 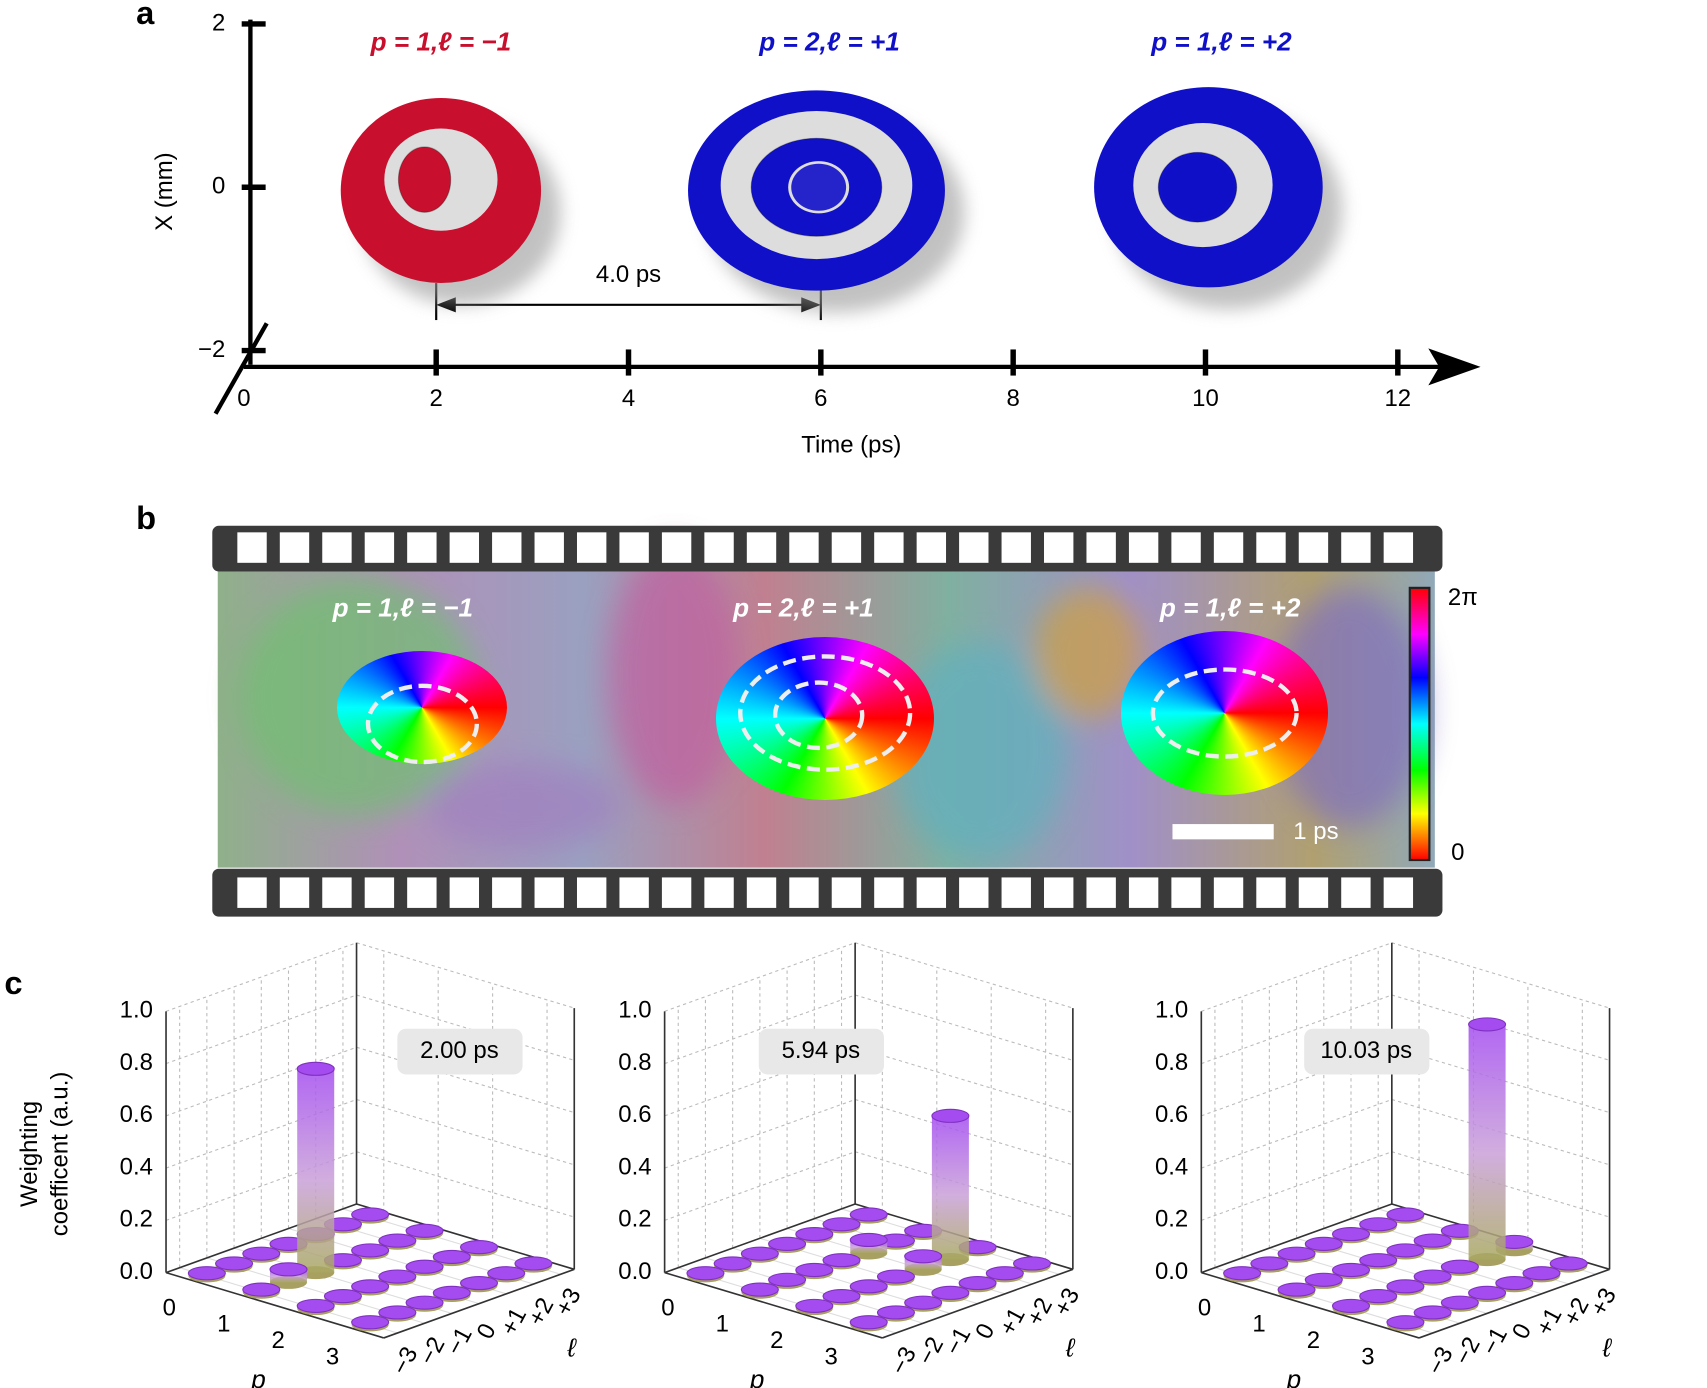 I want to click on z-tick-label: 0.4, so click(x=136, y=1166).